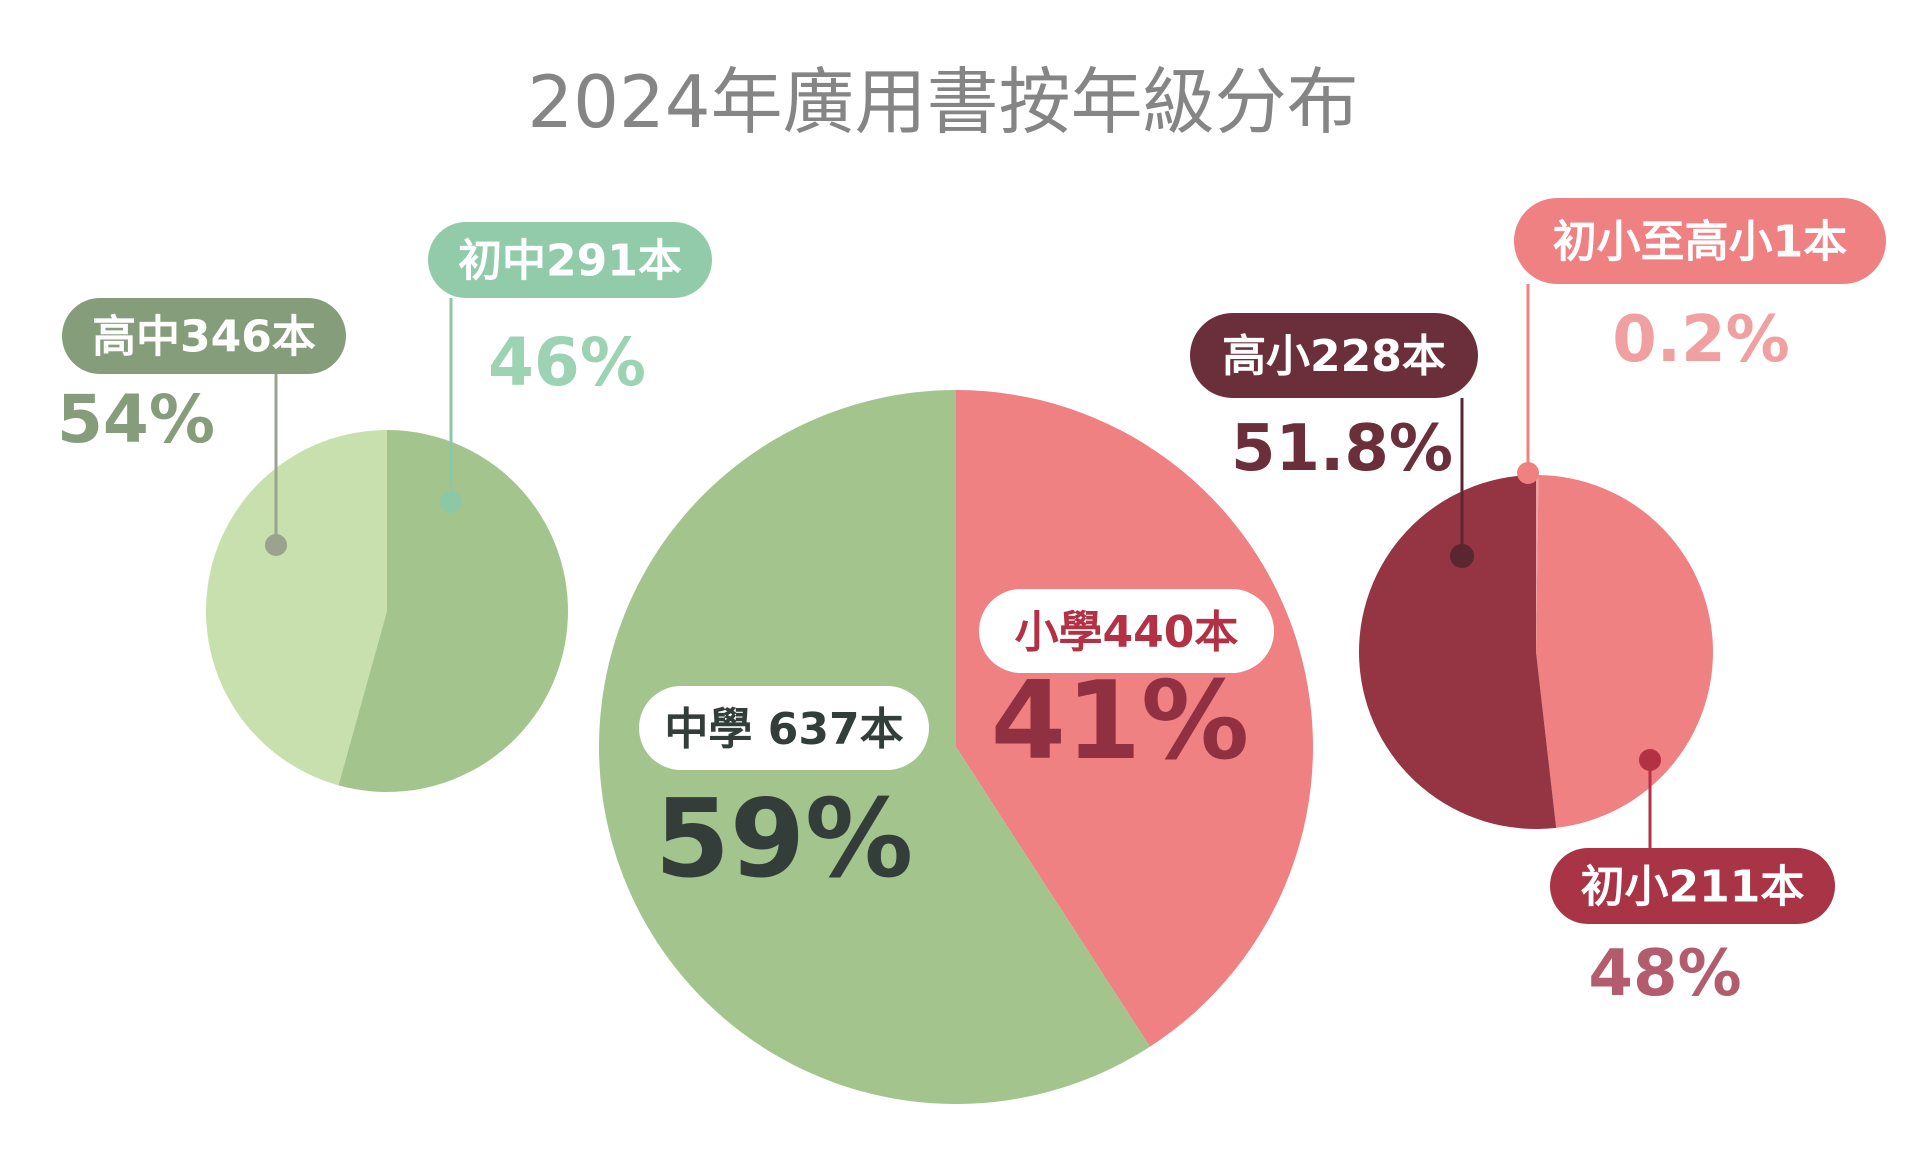 This screenshot has width=1932, height=1162. I want to click on slice-label-primary-0: 初小211本, so click(1693, 886).